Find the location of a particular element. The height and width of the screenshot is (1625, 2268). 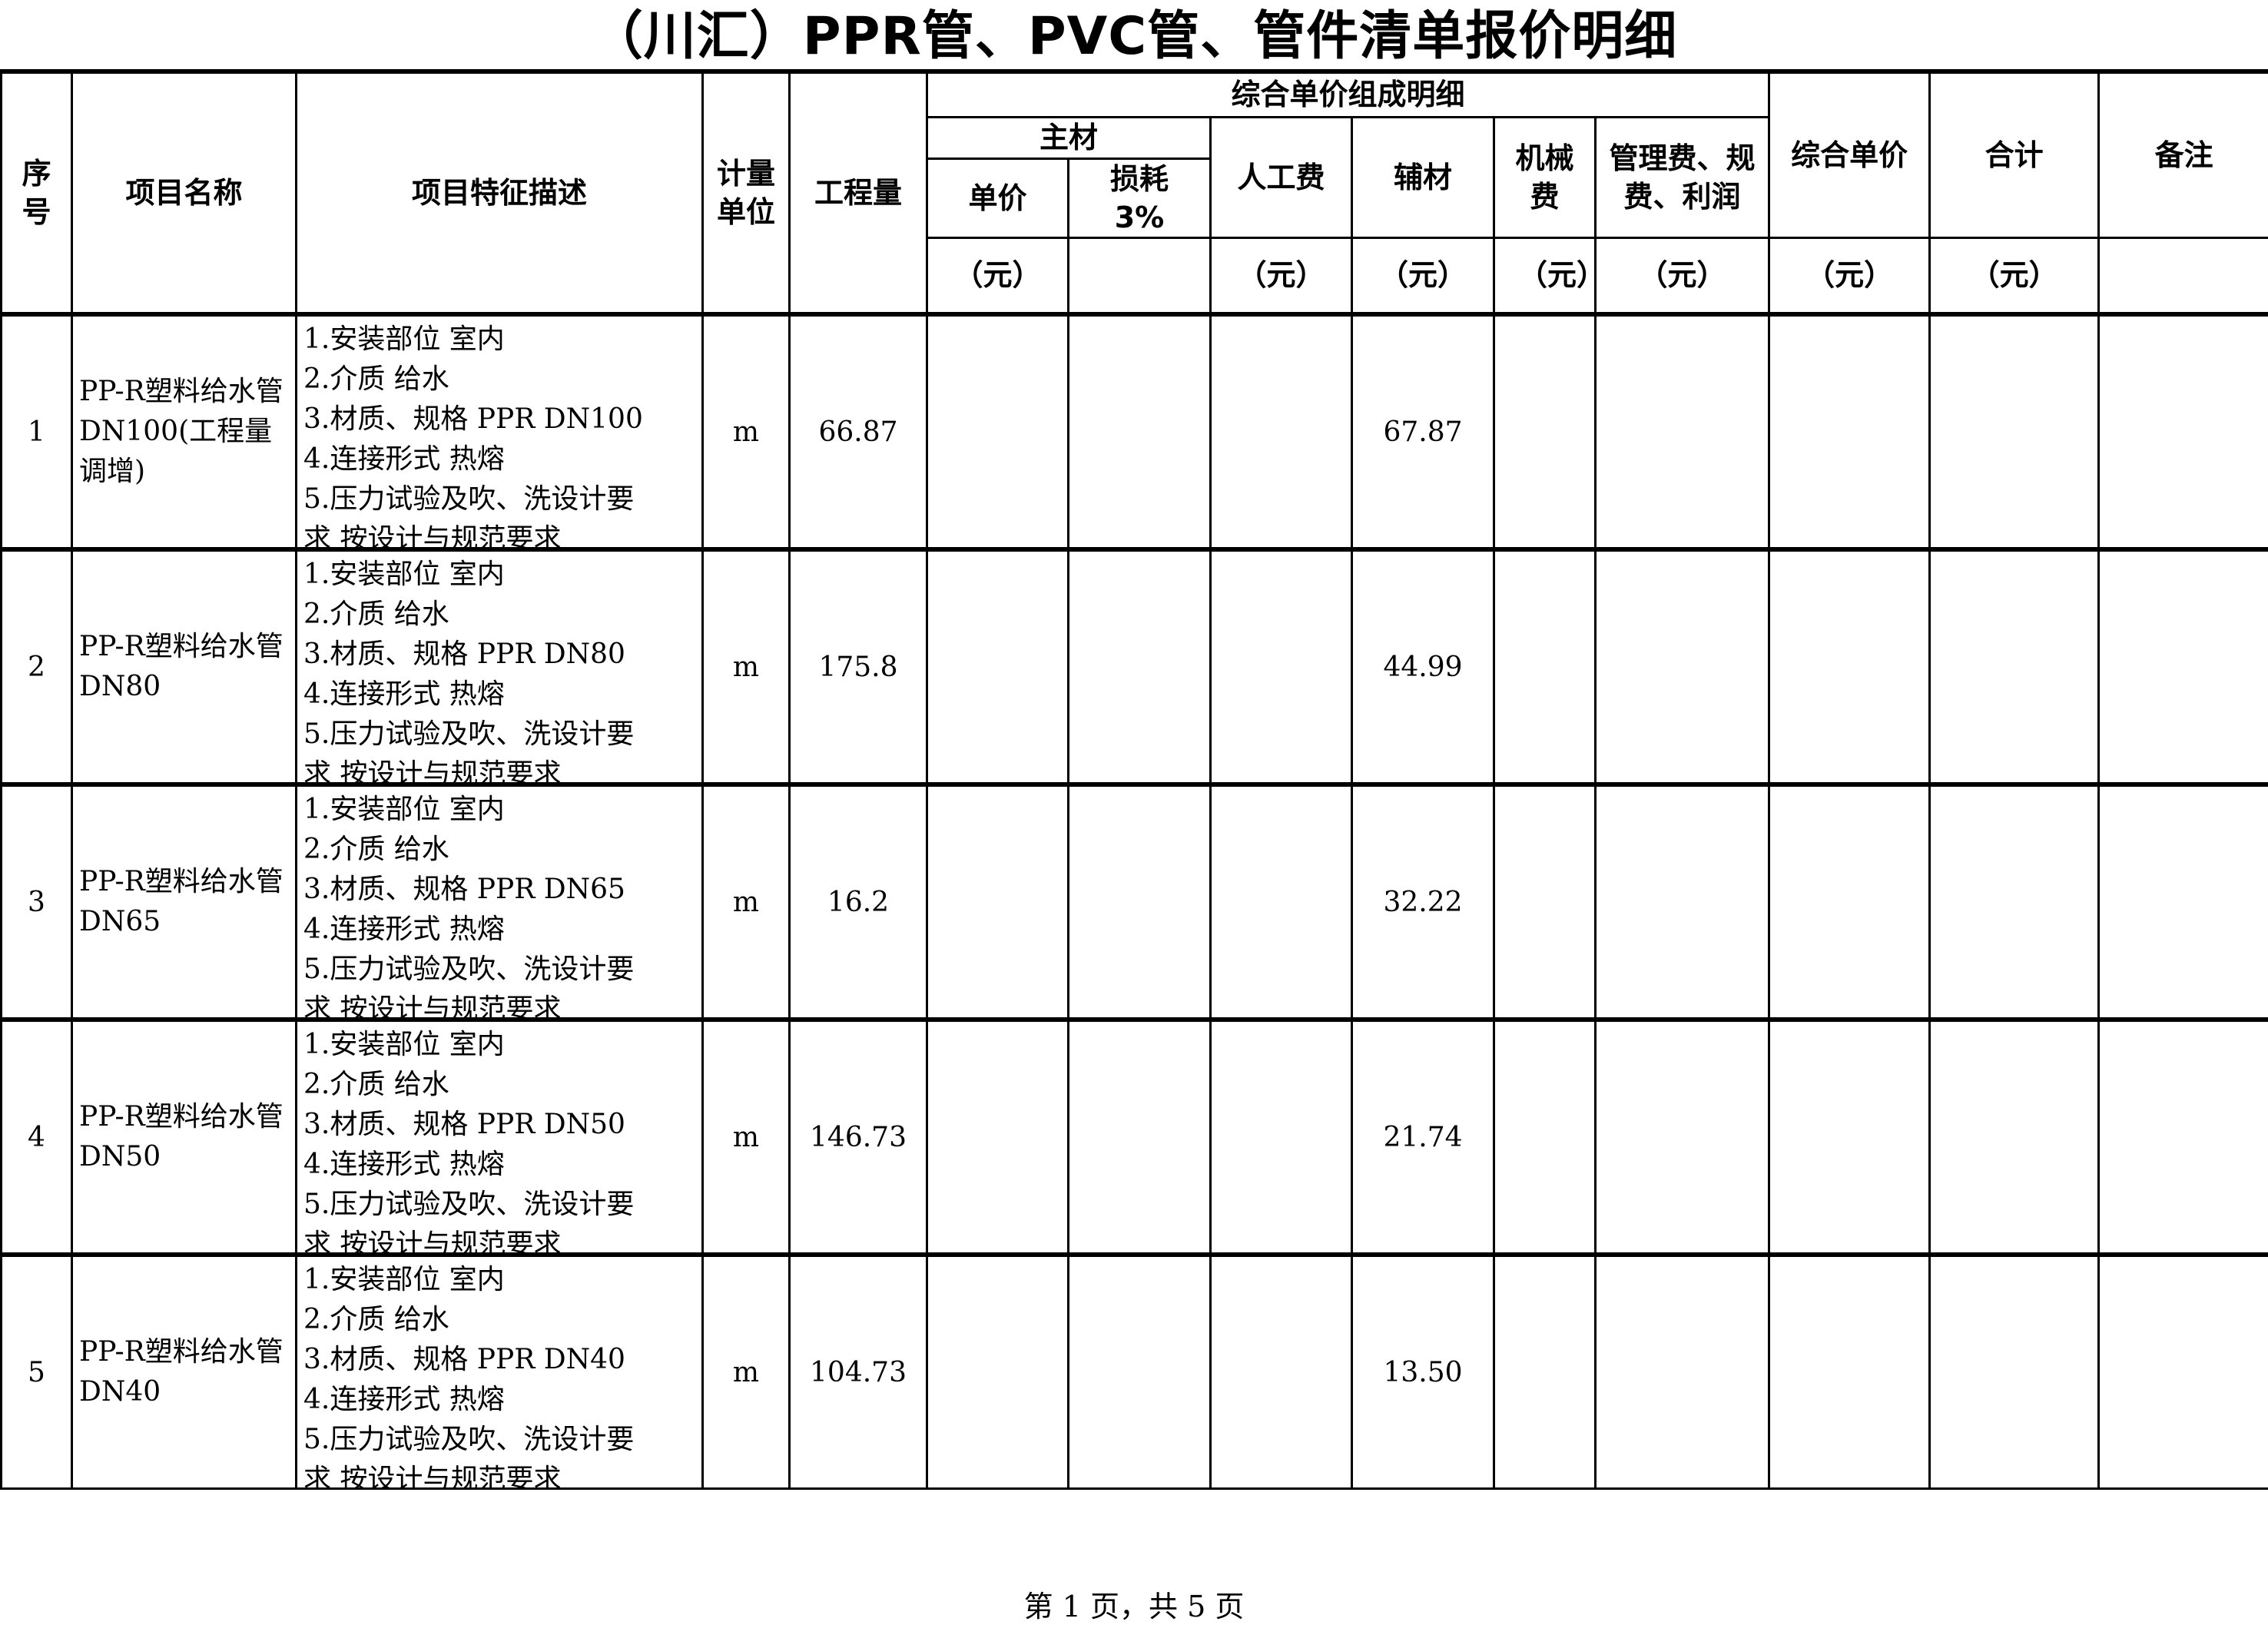

desc-line: 3.材质、规格 PPR DN50 is located at coordinates (502, 1125).